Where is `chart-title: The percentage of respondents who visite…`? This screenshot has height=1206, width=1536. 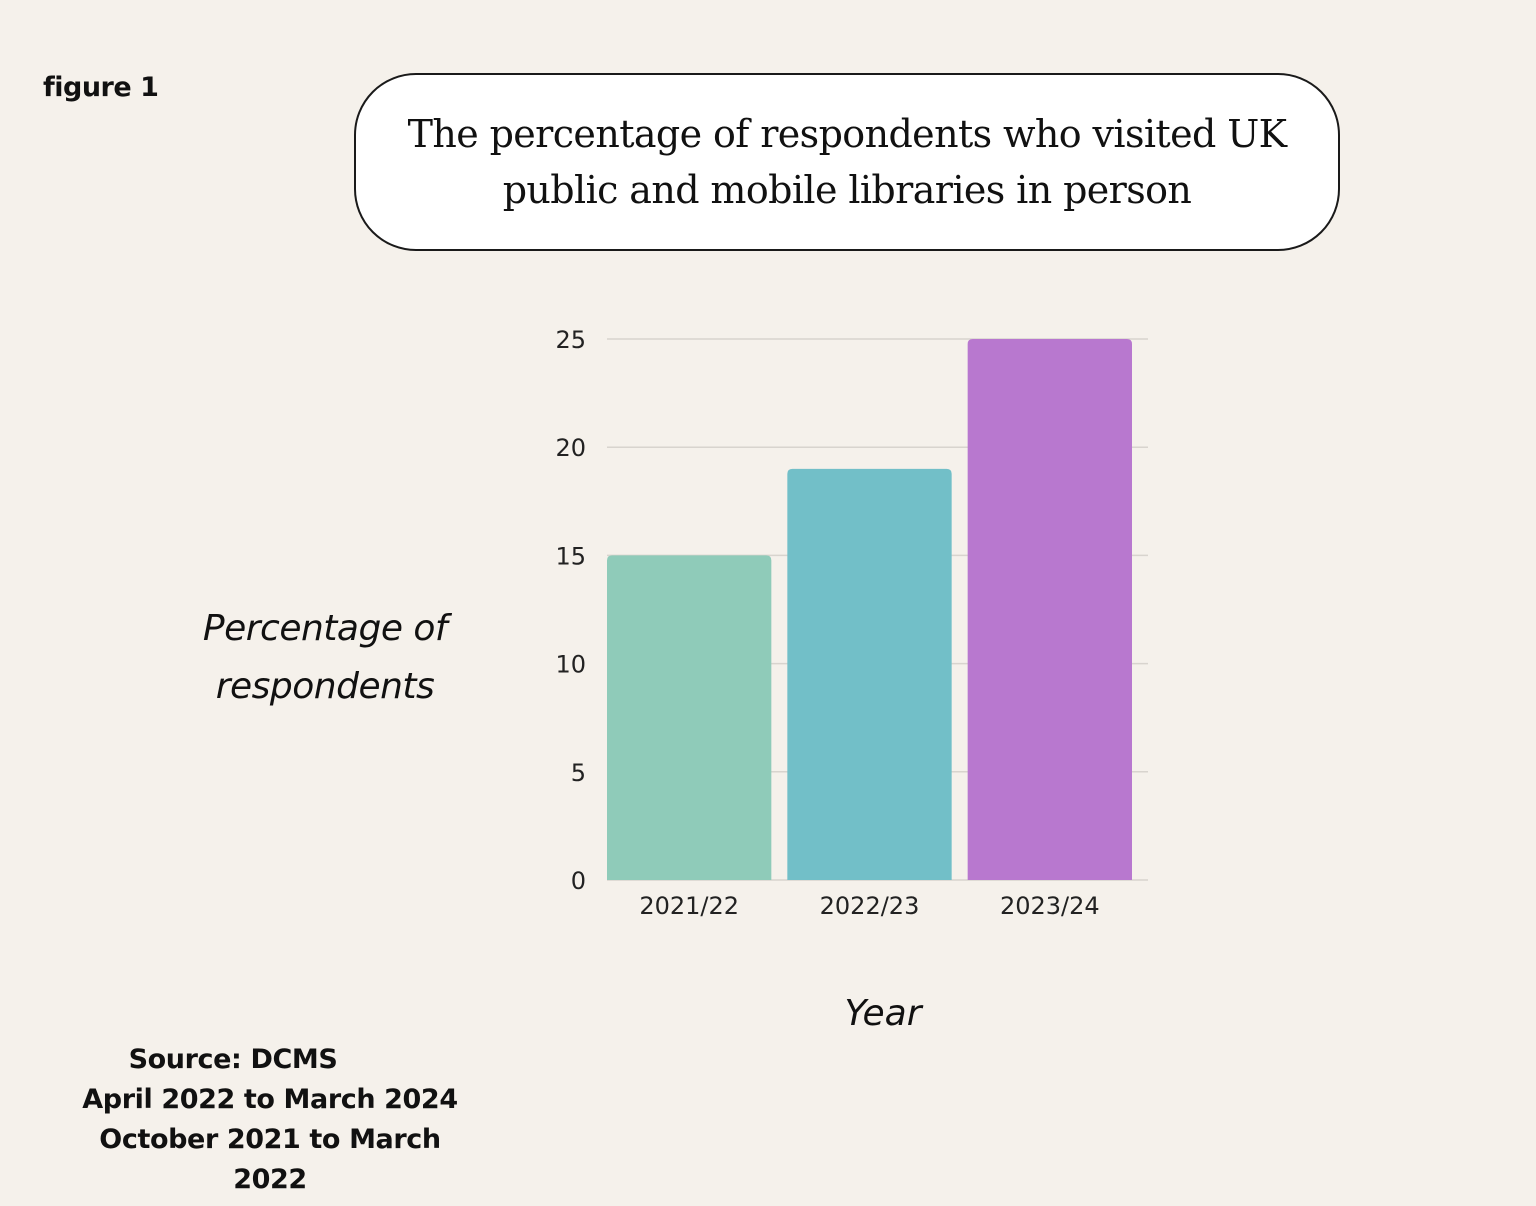
chart-title: The percentage of respondents who visite… is located at coordinates (847, 162).